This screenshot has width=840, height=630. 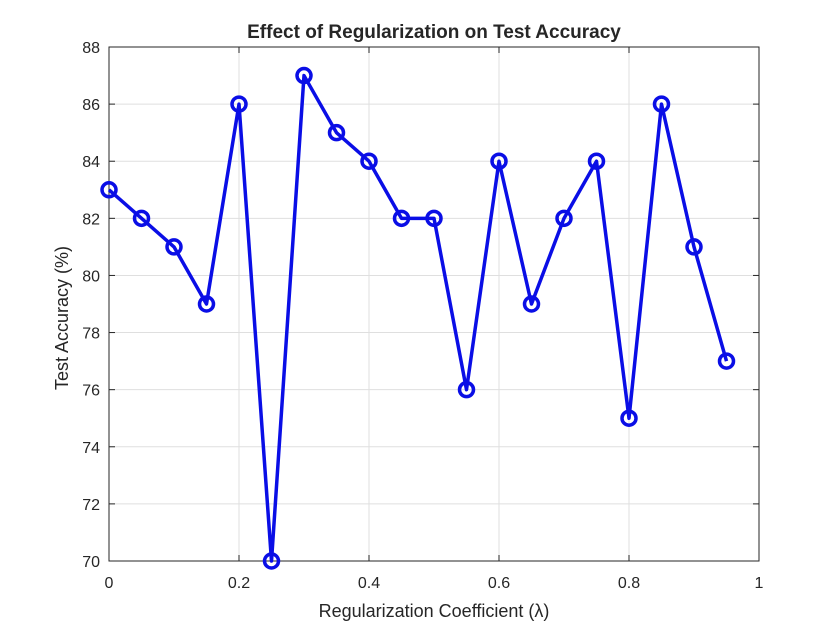 What do you see at coordinates (91, 448) in the screenshot?
I see `y-tick-label: 74` at bounding box center [91, 448].